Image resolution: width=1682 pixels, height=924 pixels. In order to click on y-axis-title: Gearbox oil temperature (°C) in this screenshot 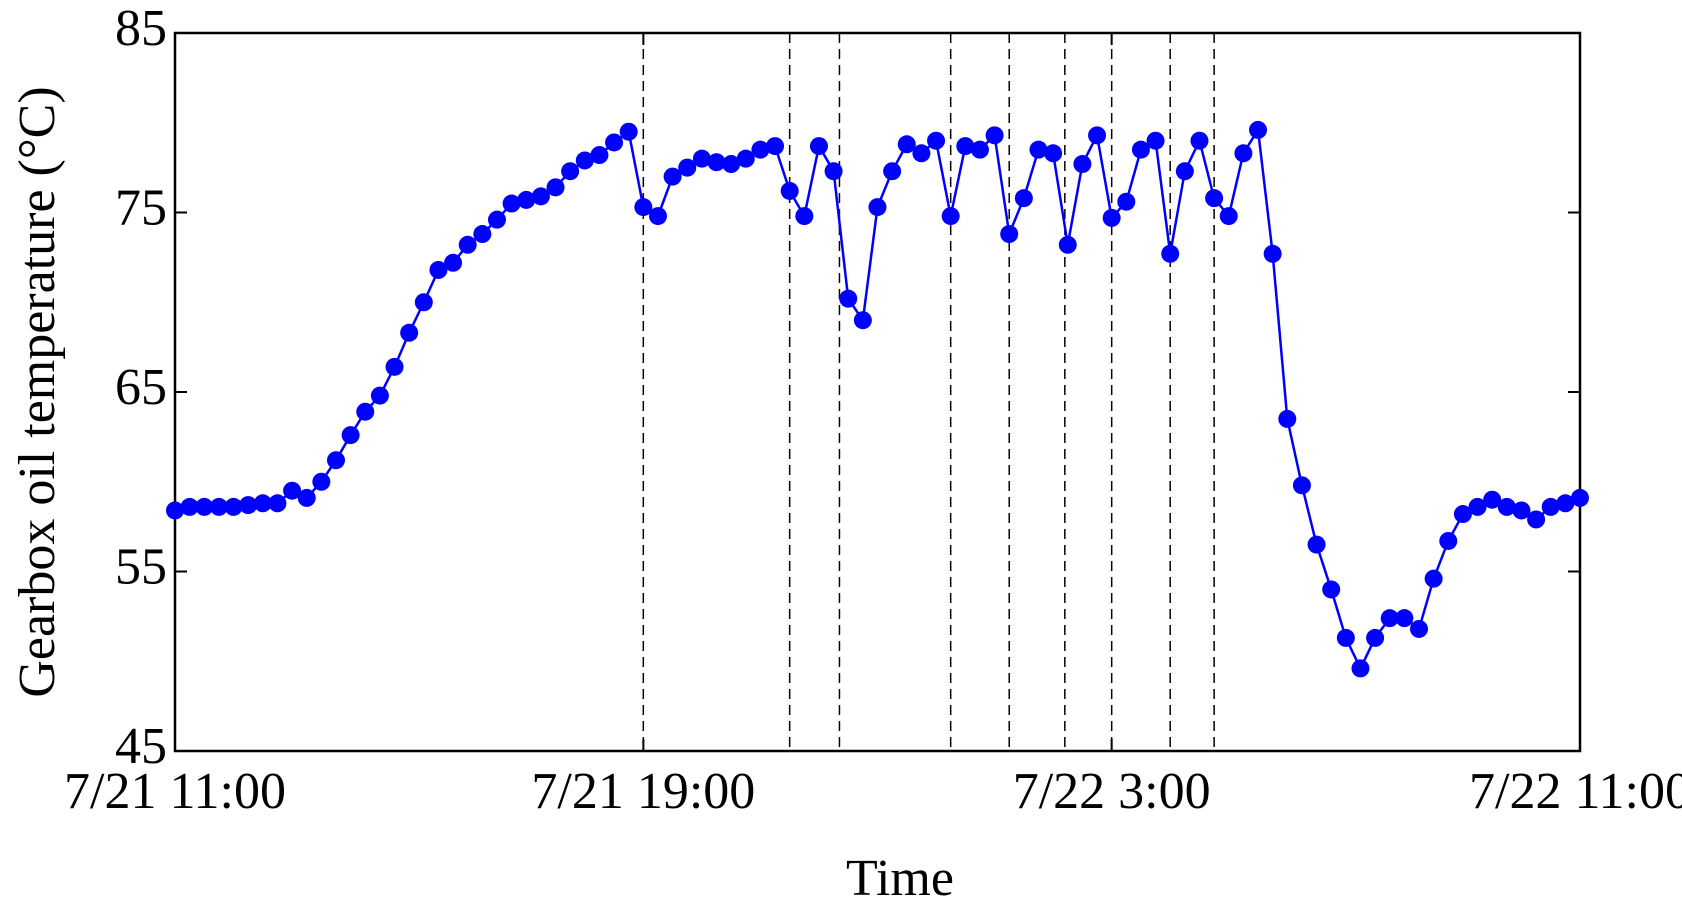, I will do `click(37, 391)`.